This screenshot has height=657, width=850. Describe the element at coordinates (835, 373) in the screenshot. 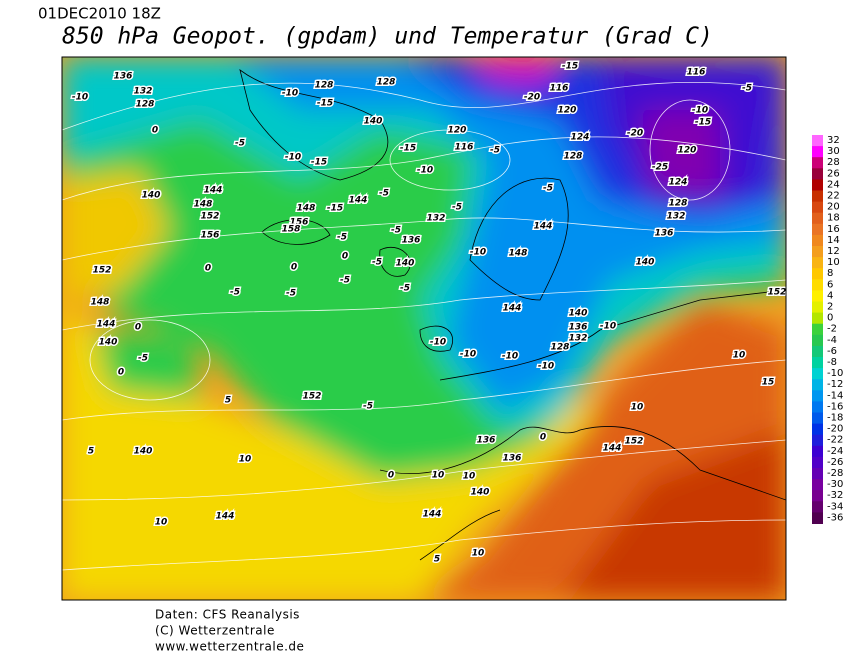

I see `colorbar-label: -10` at that location.